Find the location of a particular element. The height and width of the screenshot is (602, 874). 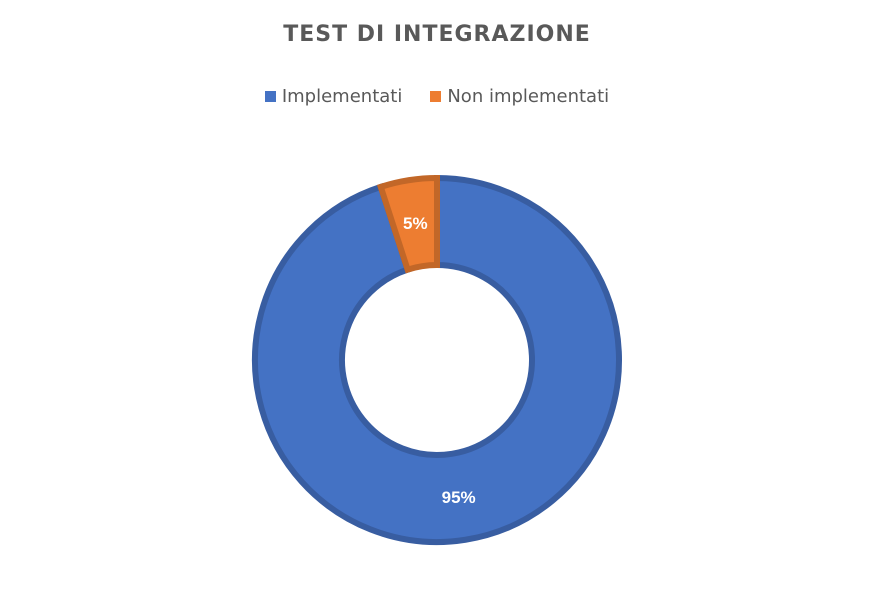

donut-labels: 95% 5% is located at coordinates (439, 360).